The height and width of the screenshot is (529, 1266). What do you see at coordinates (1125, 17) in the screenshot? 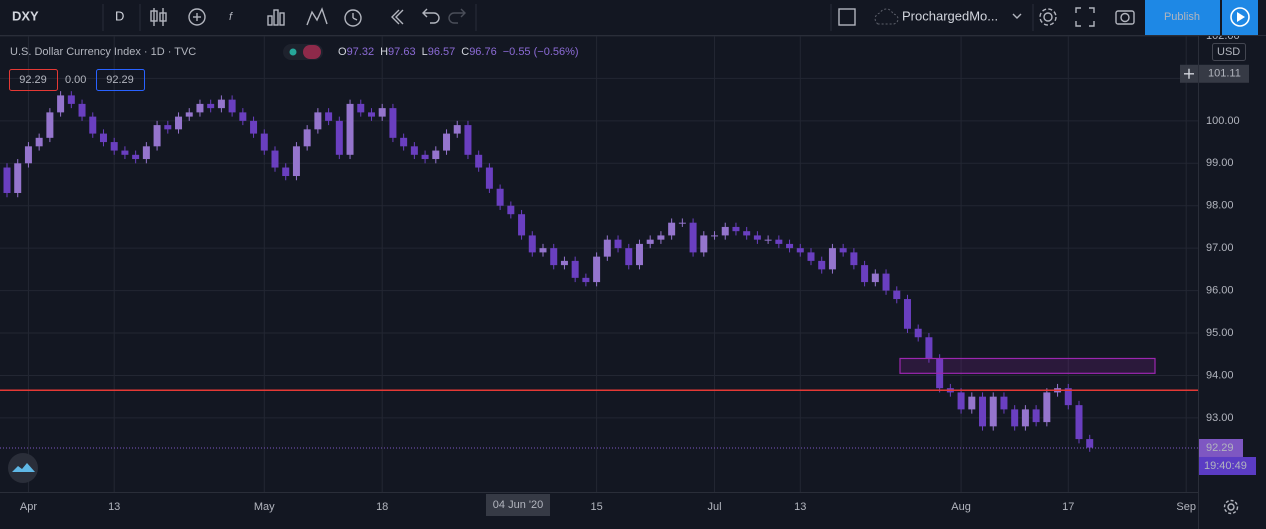
I see `screenshot-icon` at bounding box center [1125, 17].